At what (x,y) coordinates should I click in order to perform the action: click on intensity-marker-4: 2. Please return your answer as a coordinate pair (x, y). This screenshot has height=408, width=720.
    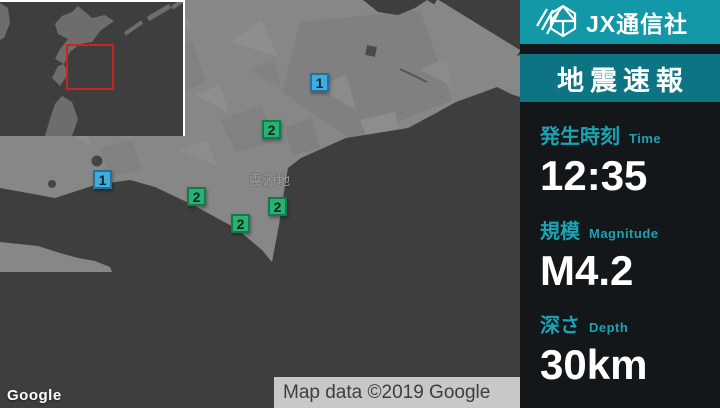
    Looking at the image, I should click on (196, 196).